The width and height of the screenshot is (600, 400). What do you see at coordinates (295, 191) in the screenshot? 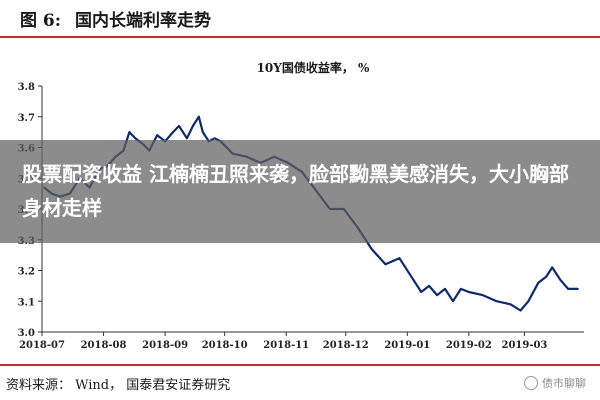
I see `ad-headline-text: 股票配资收益 江楠楠丑照来袭，脸部黝黑美感消失，大小胸部身材走样` at bounding box center [295, 191].